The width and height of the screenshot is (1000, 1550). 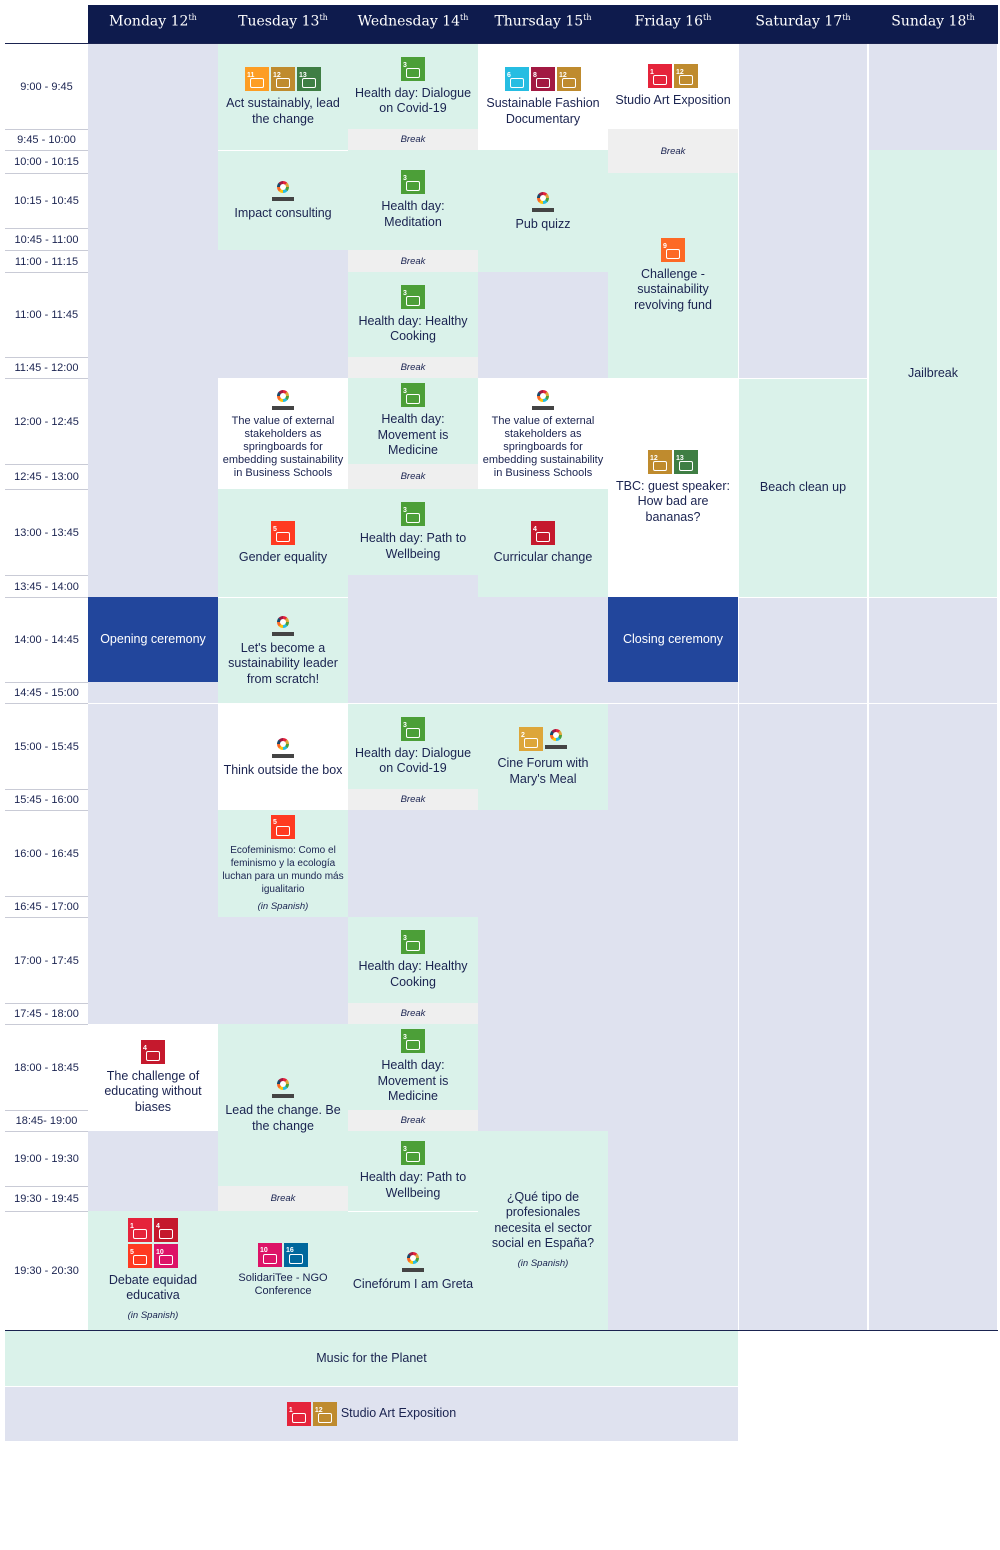 I want to click on event-jailbreak: Jailbreak, so click(x=933, y=373).